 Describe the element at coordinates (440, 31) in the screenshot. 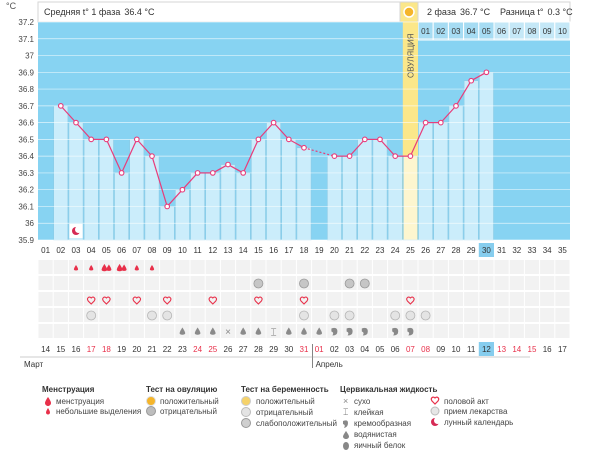

I see `phase2-day-label: 02` at that location.